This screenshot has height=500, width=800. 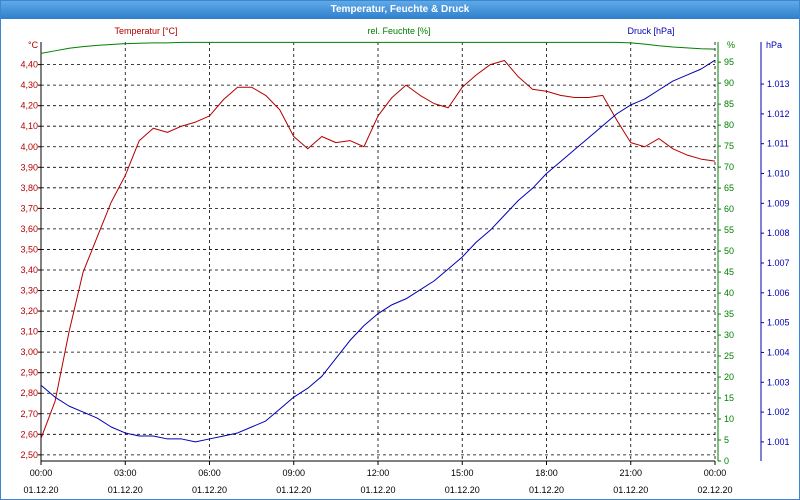 I want to click on temperature-tick-label: 3,10, so click(x=29, y=332).